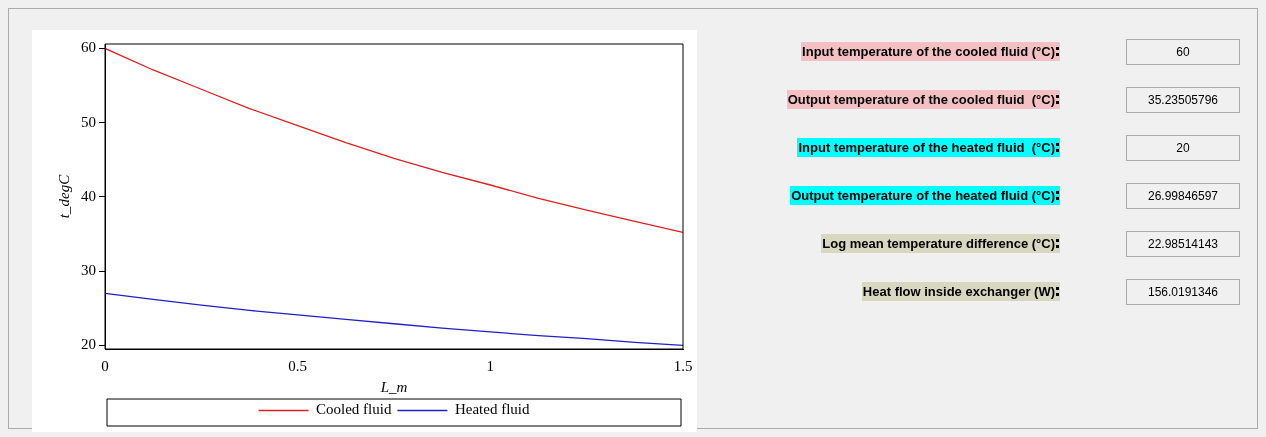 This screenshot has height=437, width=1266. What do you see at coordinates (105, 365) in the screenshot?
I see `x-tick-label: 0` at bounding box center [105, 365].